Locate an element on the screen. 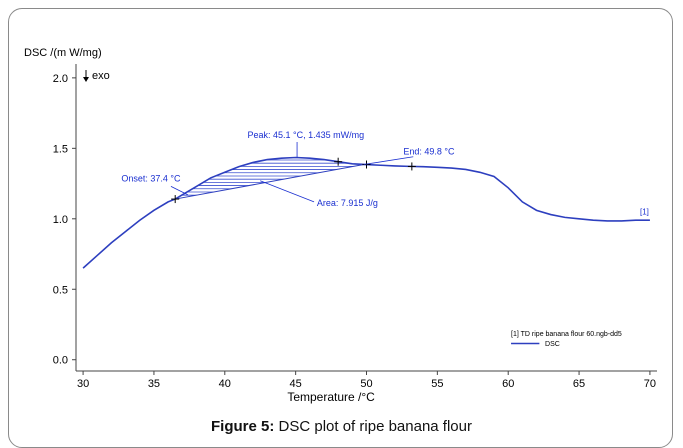 The height and width of the screenshot is (448, 683). x-tick-label: 45 is located at coordinates (296, 384).